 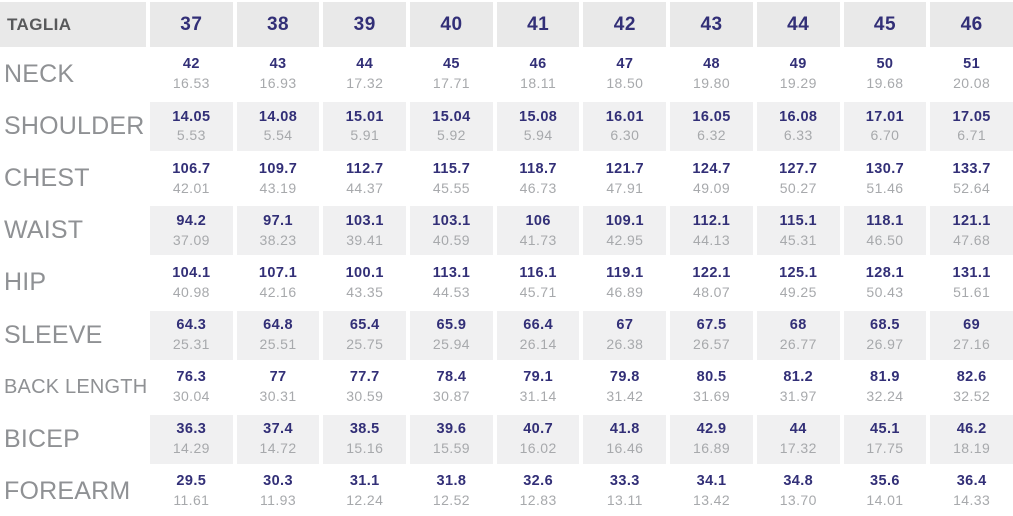 I want to click on cm-value: 113.1, so click(x=451, y=272).